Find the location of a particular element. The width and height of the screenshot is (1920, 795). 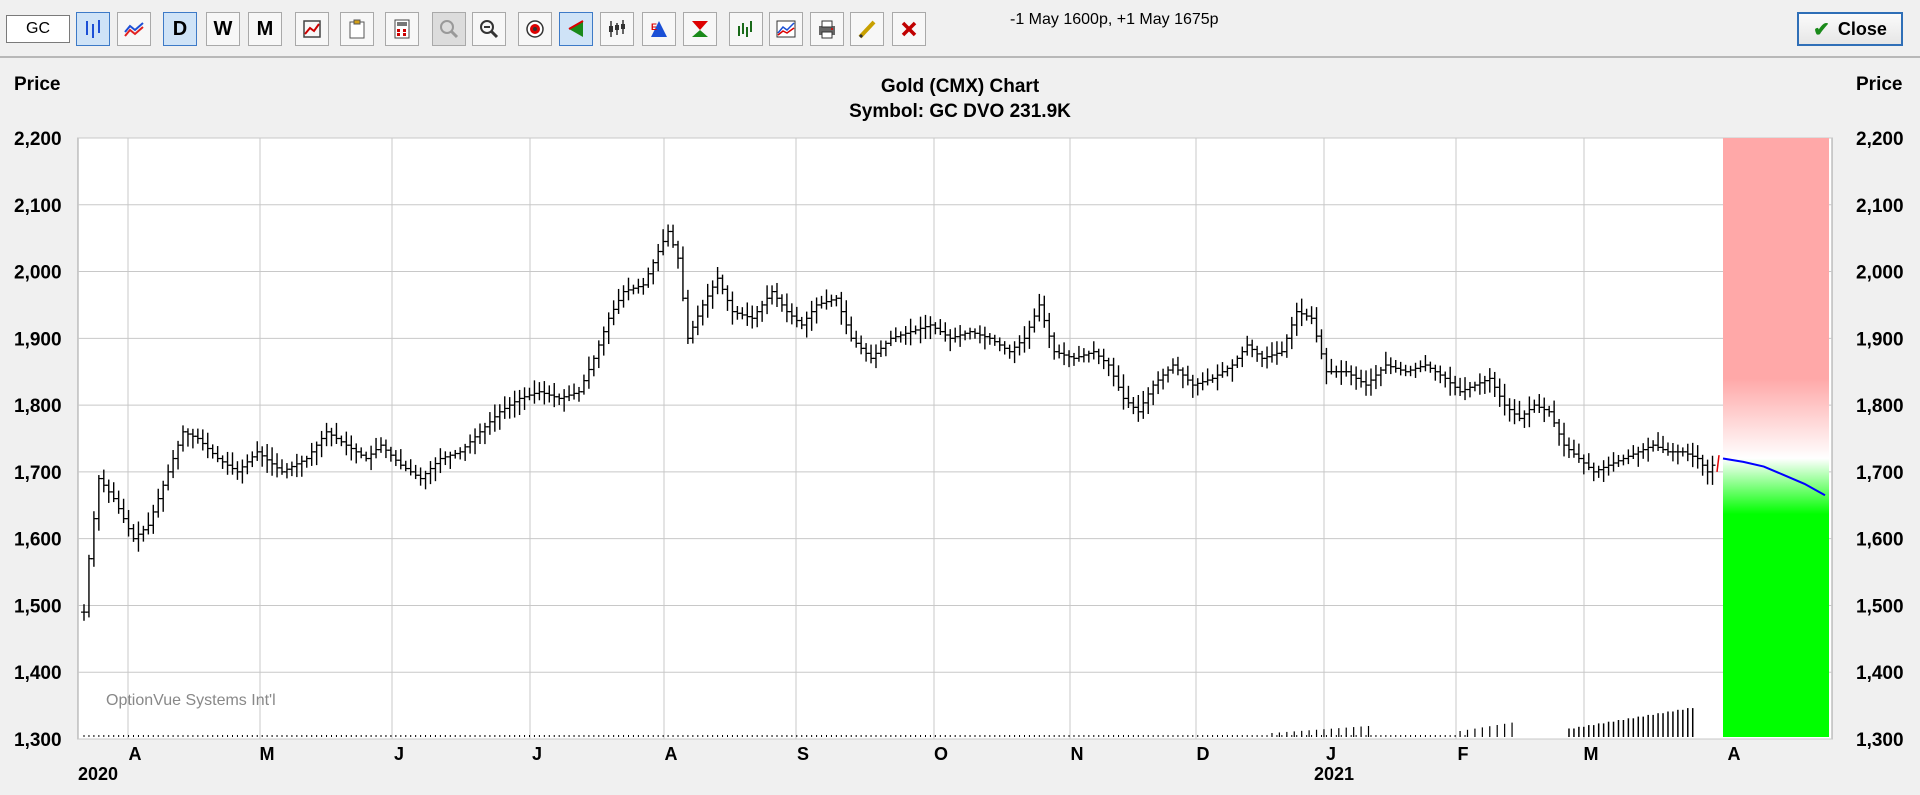

y-tick-left: 1,300 is located at coordinates (38, 740).